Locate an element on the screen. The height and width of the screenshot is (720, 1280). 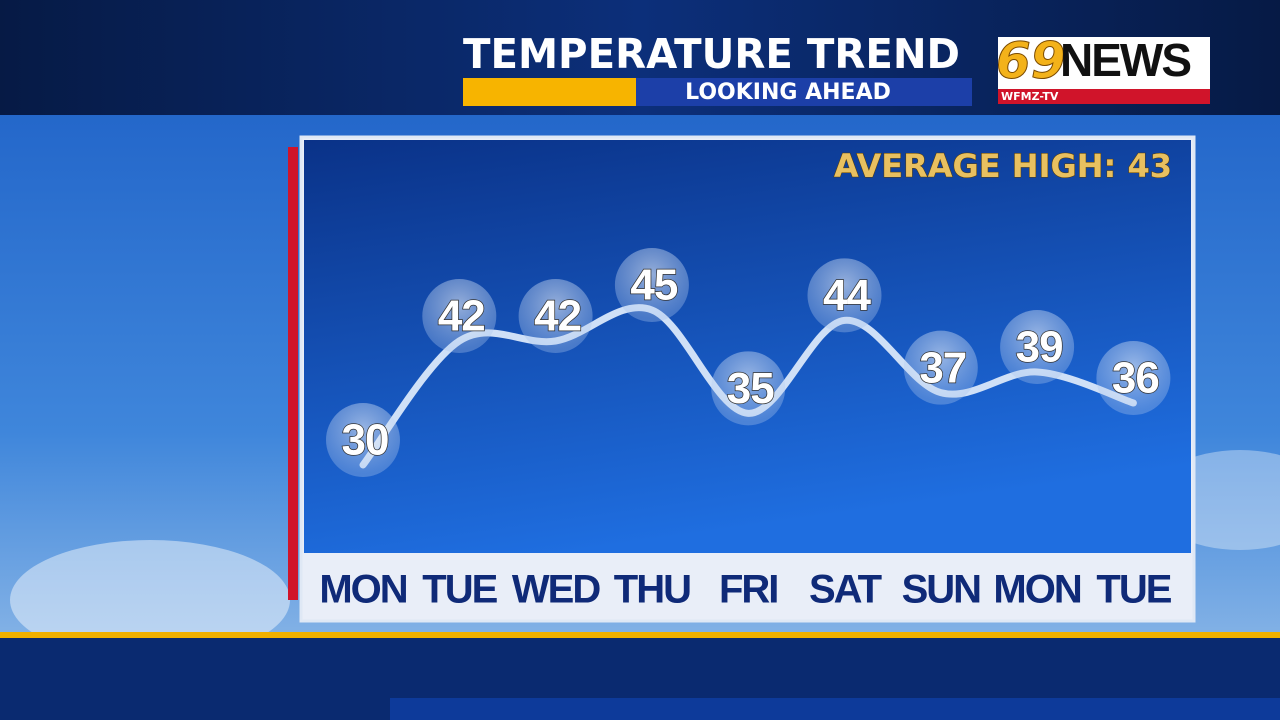
cloud is located at coordinates (150, 600).